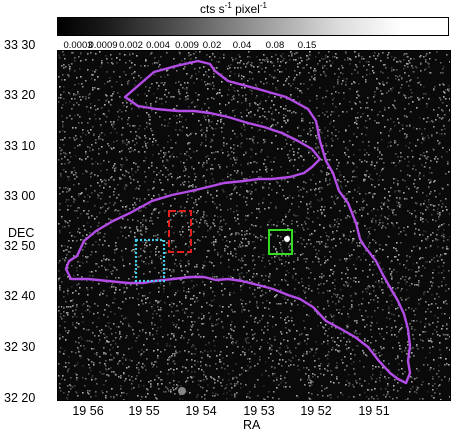 The image size is (457, 433). Describe the element at coordinates (78, 45) in the screenshot. I see `colorbar-tick-label: 0.0003` at that location.